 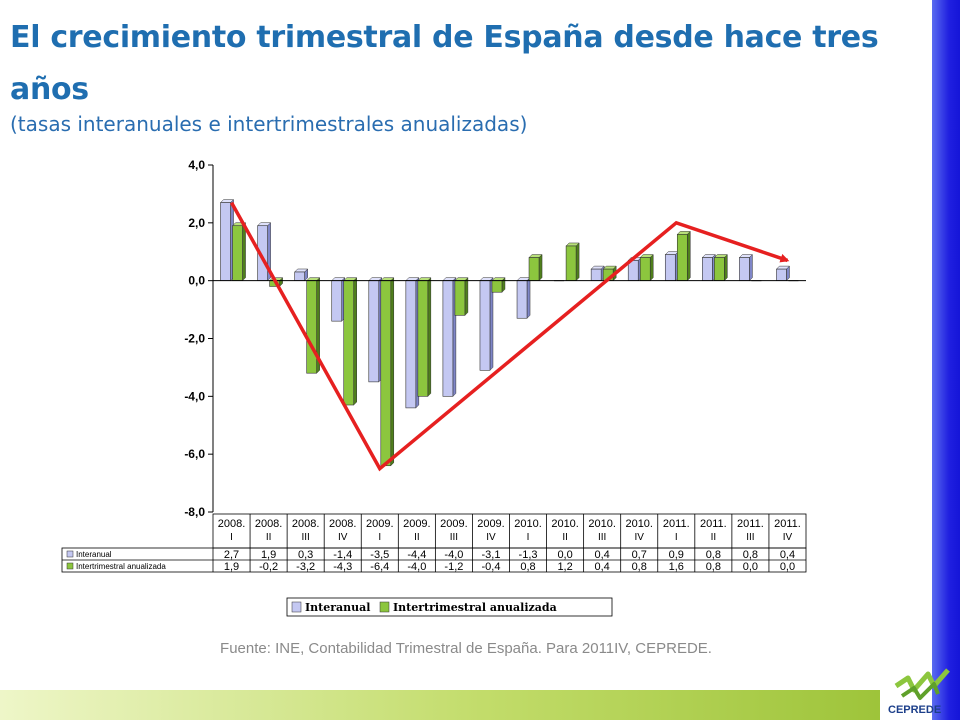 What do you see at coordinates (602, 537) in the screenshot?
I see `x-tick-label-quarter: III` at bounding box center [602, 537].